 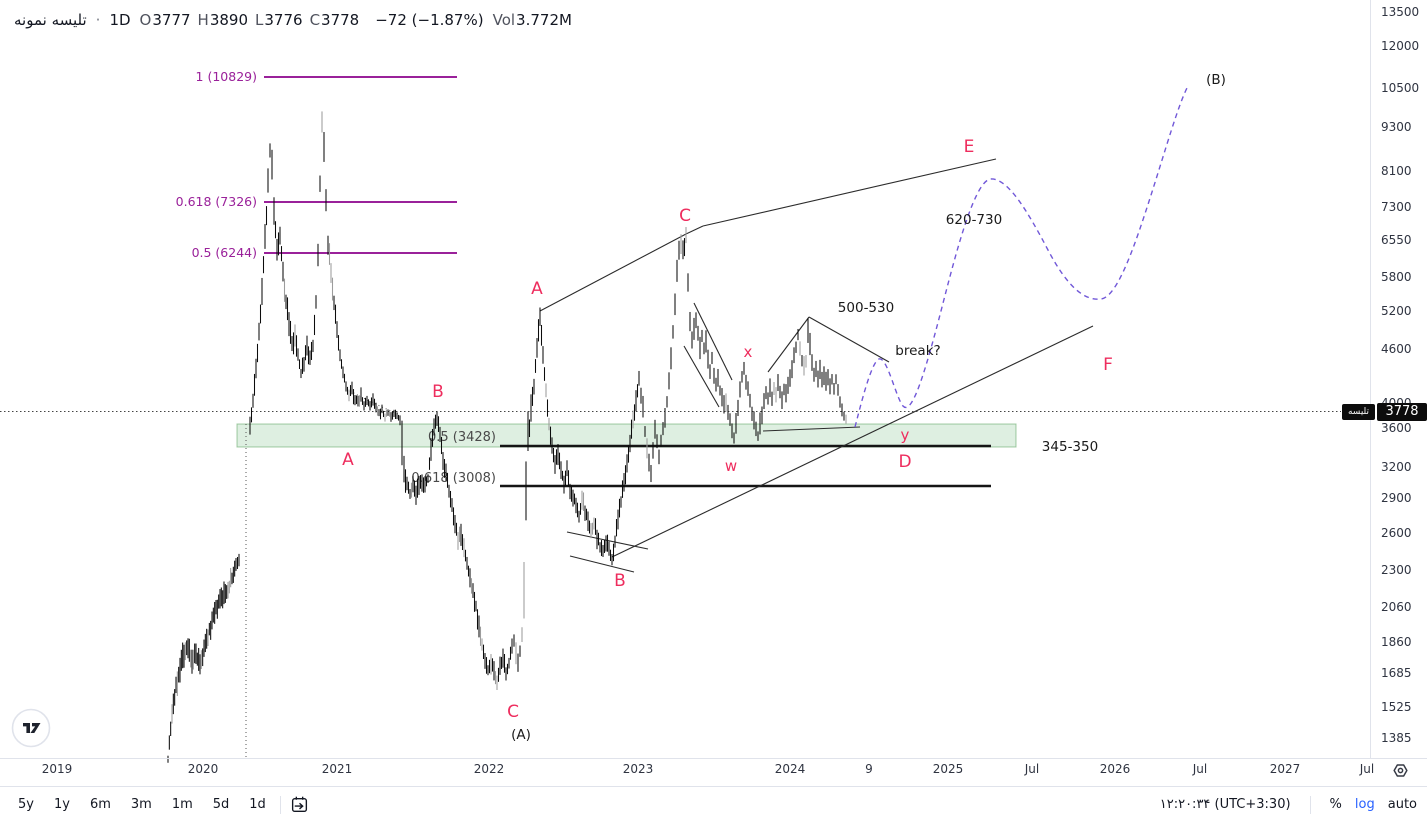 I want to click on time-axis-settings-button, so click(x=1400, y=772).